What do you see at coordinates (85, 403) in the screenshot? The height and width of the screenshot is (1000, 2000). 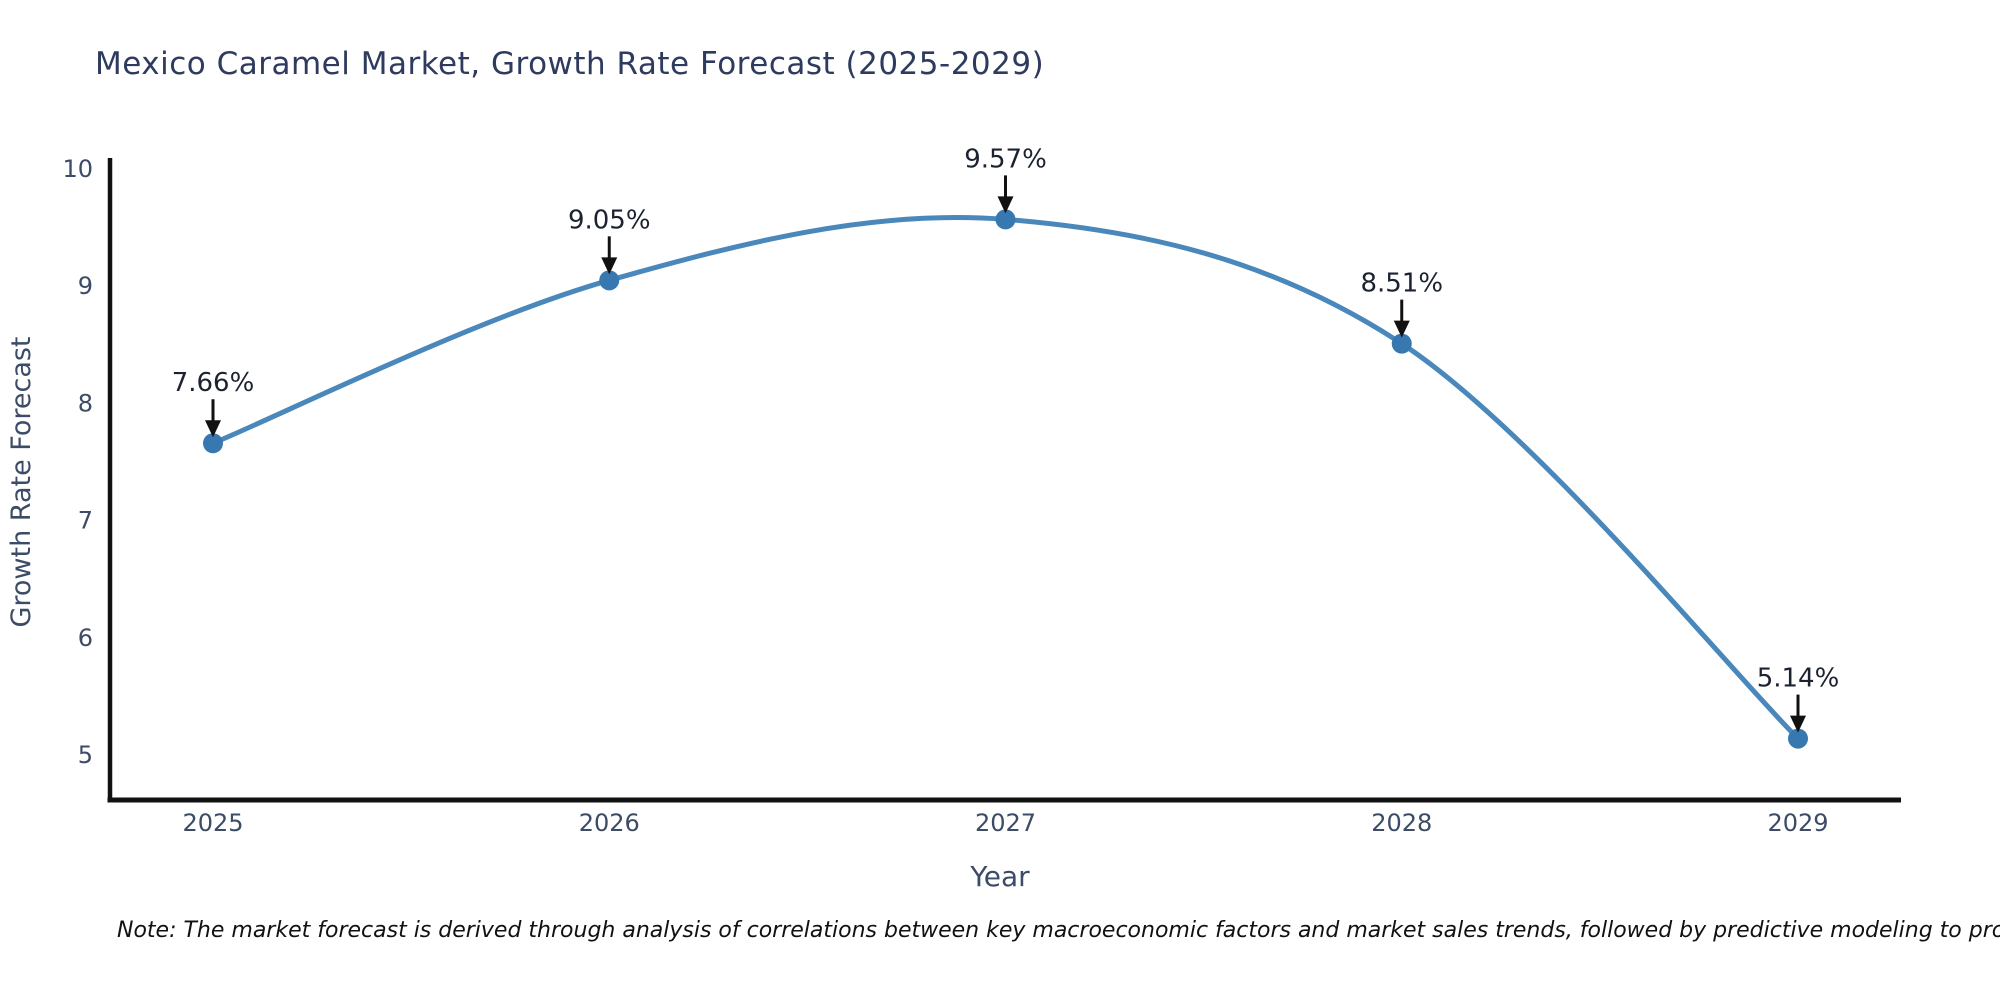 I see `y-tick-label: 8` at bounding box center [85, 403].